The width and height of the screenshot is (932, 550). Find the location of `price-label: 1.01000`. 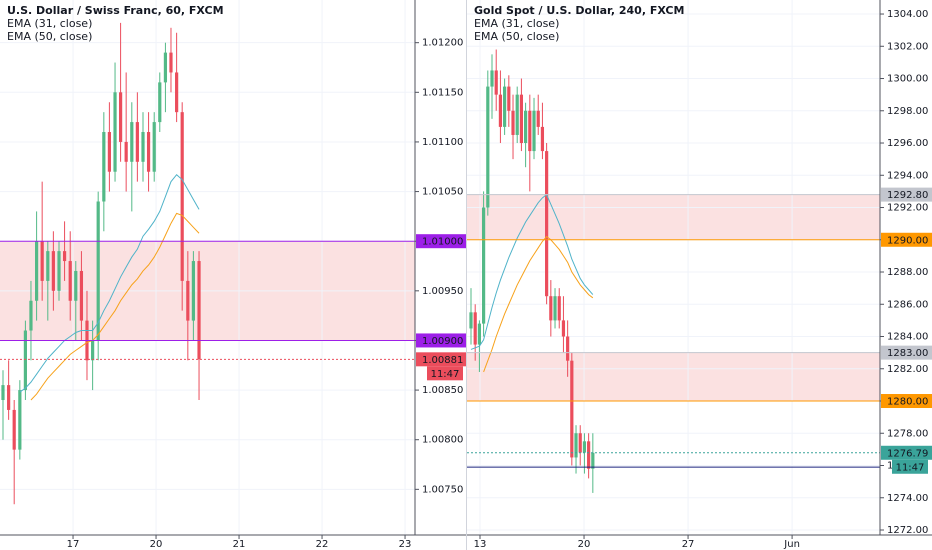

price-label: 1.01000 is located at coordinates (442, 242).